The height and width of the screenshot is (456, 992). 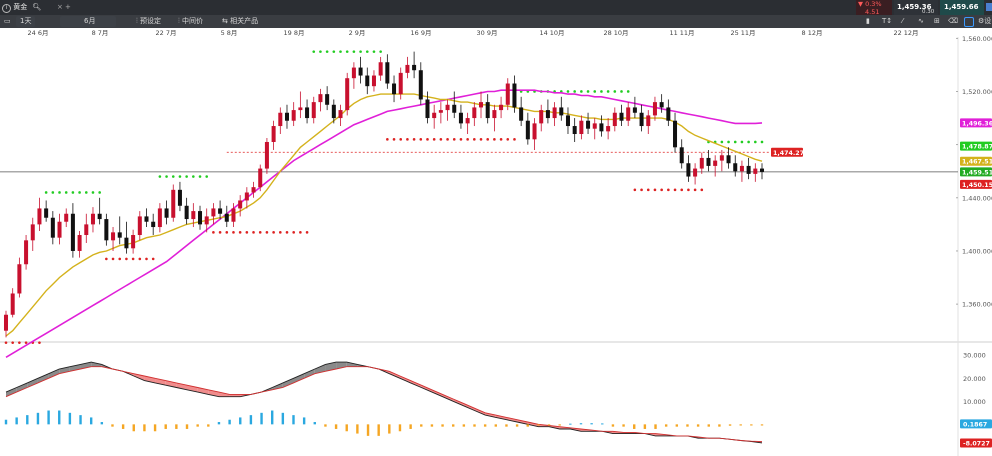 I want to click on draw-tool-icon: ⁄, so click(x=903, y=21).